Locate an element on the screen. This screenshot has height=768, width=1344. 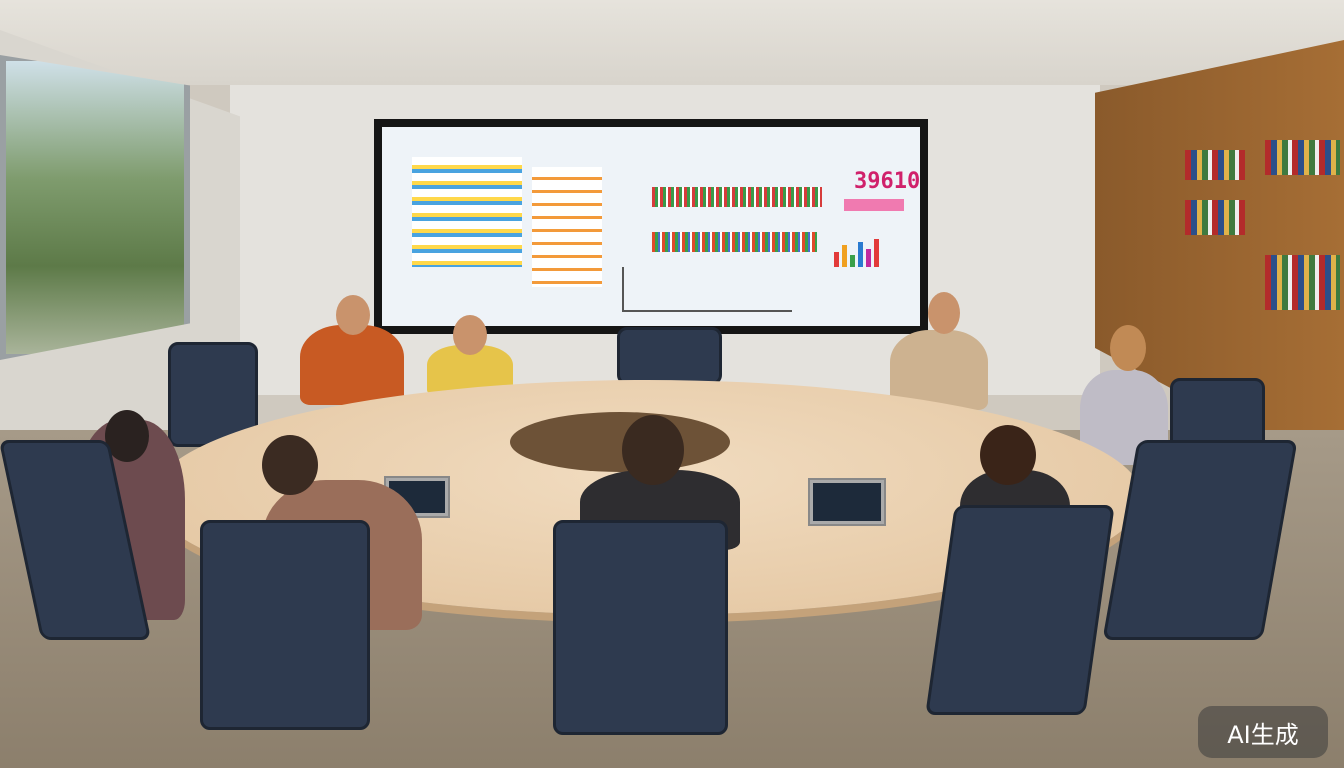
laptop-right is located at coordinates (847, 502).